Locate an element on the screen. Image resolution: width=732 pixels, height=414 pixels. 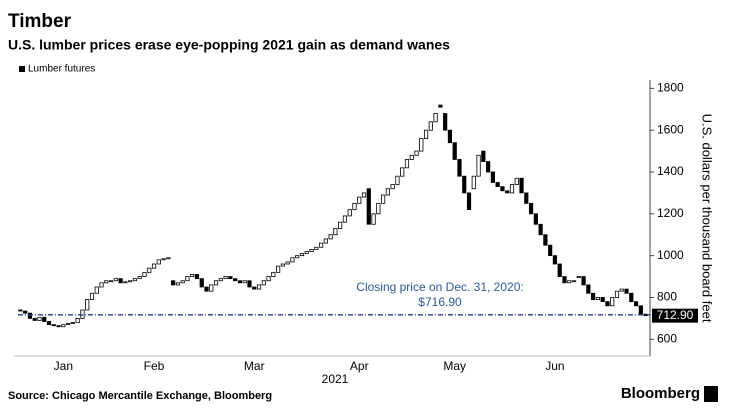
legend-label: Lumber futures is located at coordinates (61, 69).